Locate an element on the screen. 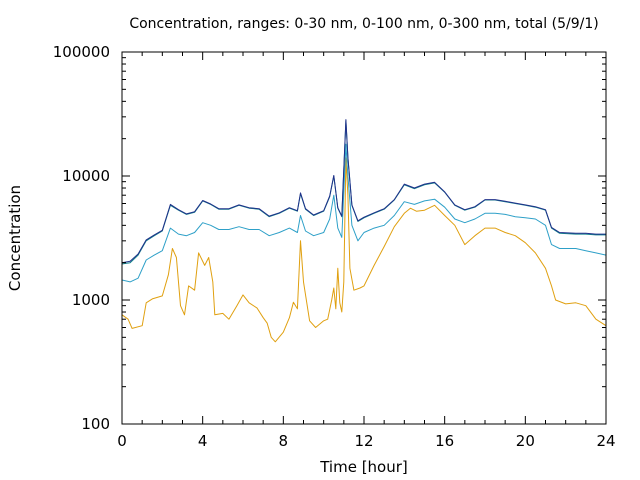 The height and width of the screenshot is (480, 640). y-tick-label: 1000 is located at coordinates (91, 300).